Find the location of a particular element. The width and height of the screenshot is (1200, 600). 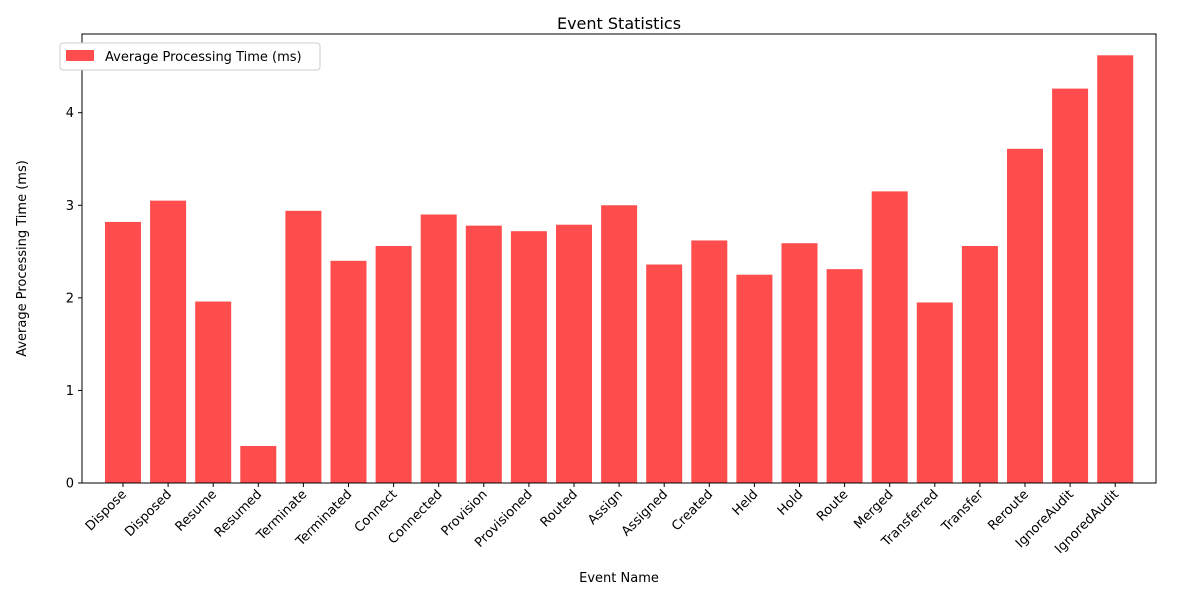

legend: Average Processing Time (ms) is located at coordinates (190, 56).